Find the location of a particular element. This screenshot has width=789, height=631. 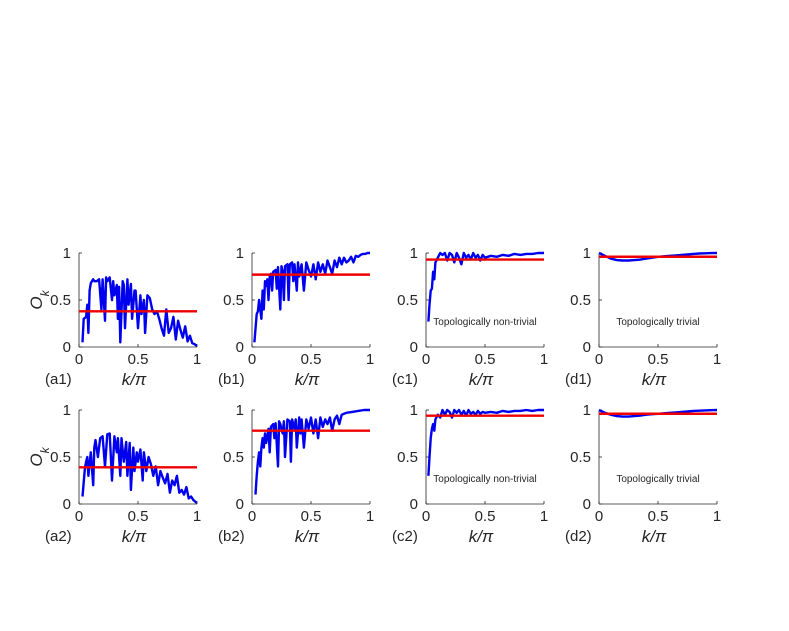

panel-label: (a2) is located at coordinates (58, 536).